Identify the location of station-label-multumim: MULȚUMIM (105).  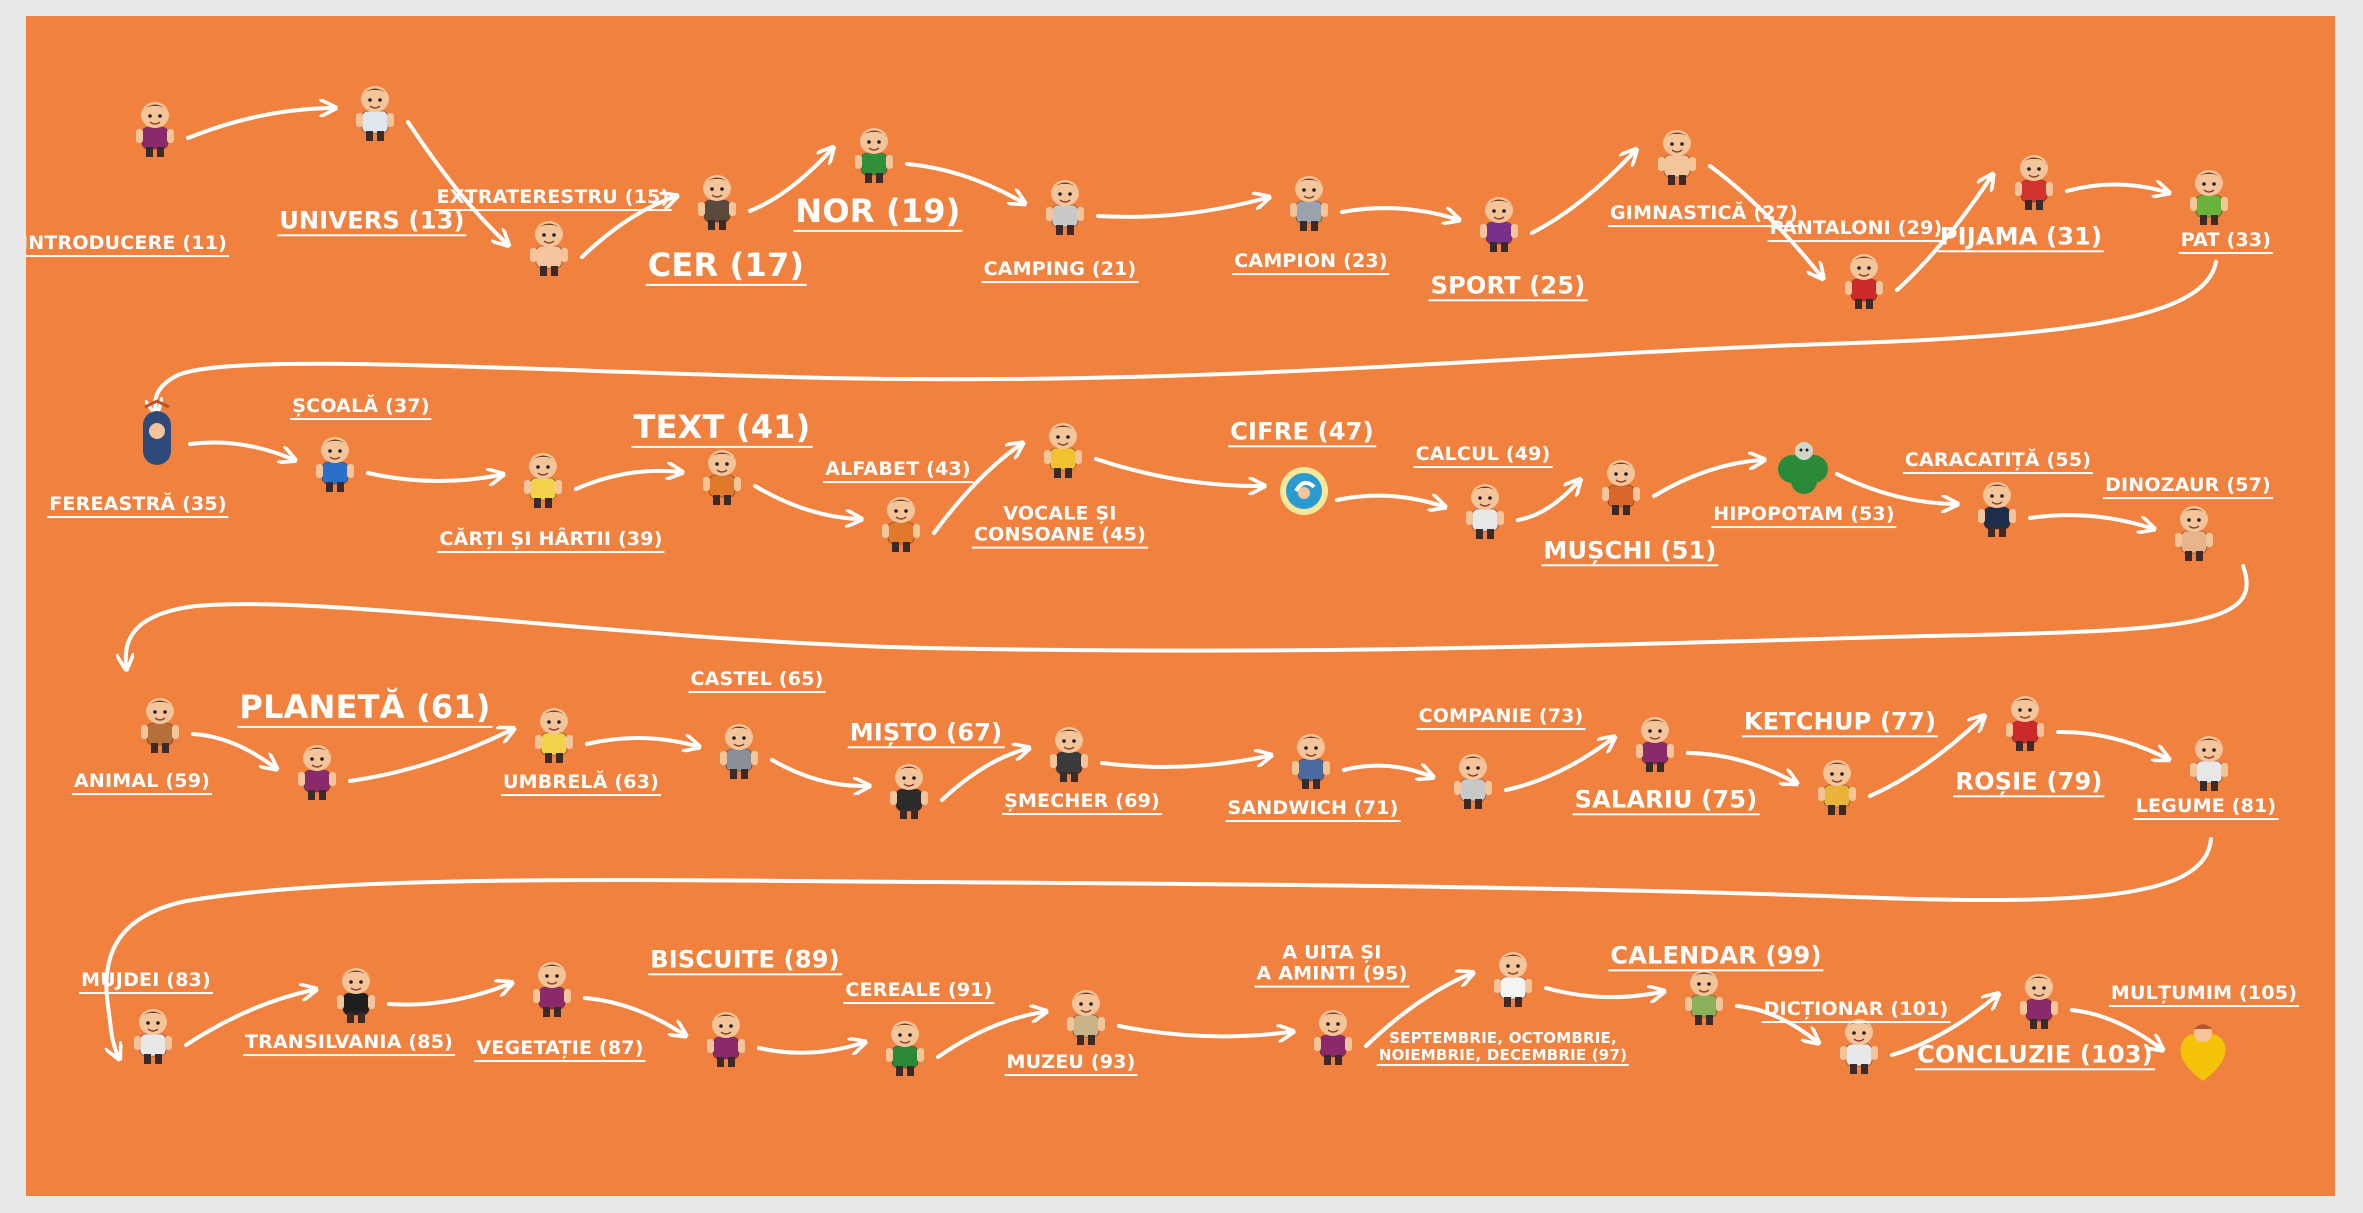
(2204, 994).